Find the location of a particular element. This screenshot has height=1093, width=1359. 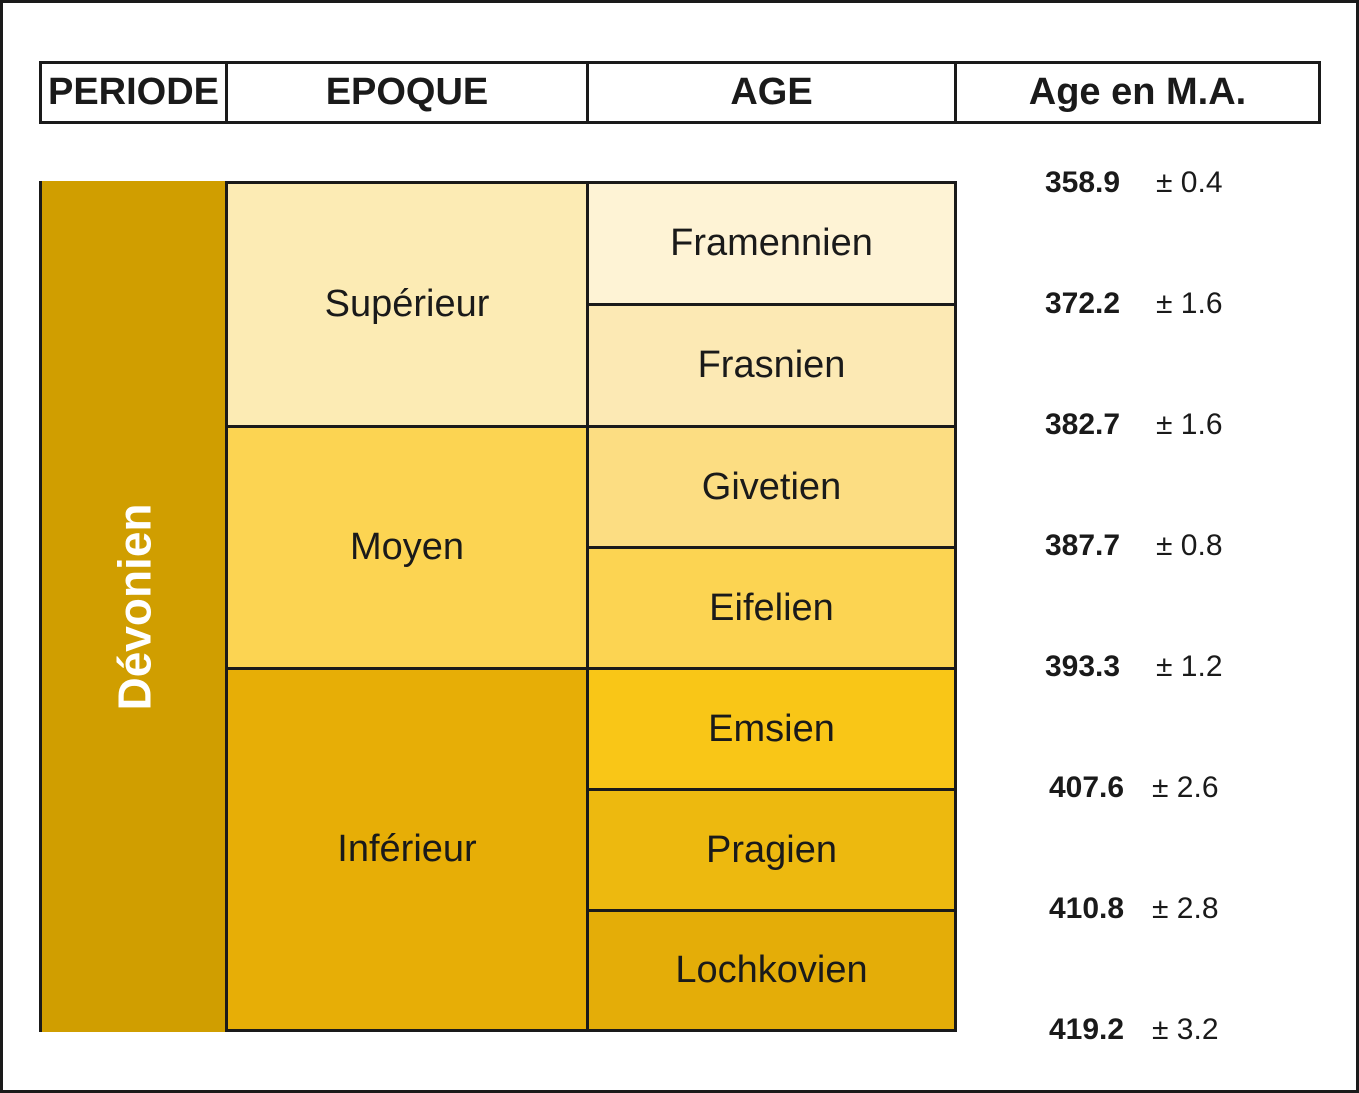

boundary-age-value: 393.3 is located at coordinates (1083, 666).